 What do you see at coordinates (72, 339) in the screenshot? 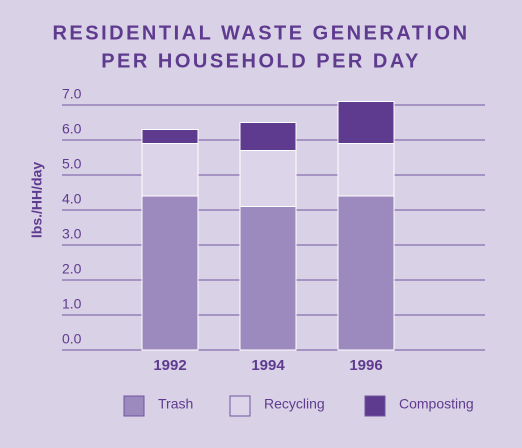
I see `y-tick-label: 0.0` at bounding box center [72, 339].